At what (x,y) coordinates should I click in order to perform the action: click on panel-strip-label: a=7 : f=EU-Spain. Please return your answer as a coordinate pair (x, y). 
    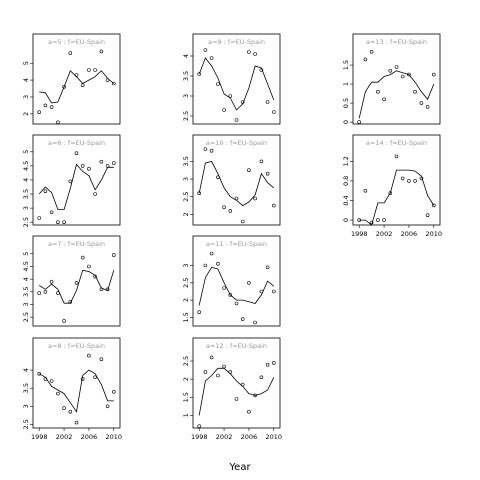
    Looking at the image, I should click on (76, 244).